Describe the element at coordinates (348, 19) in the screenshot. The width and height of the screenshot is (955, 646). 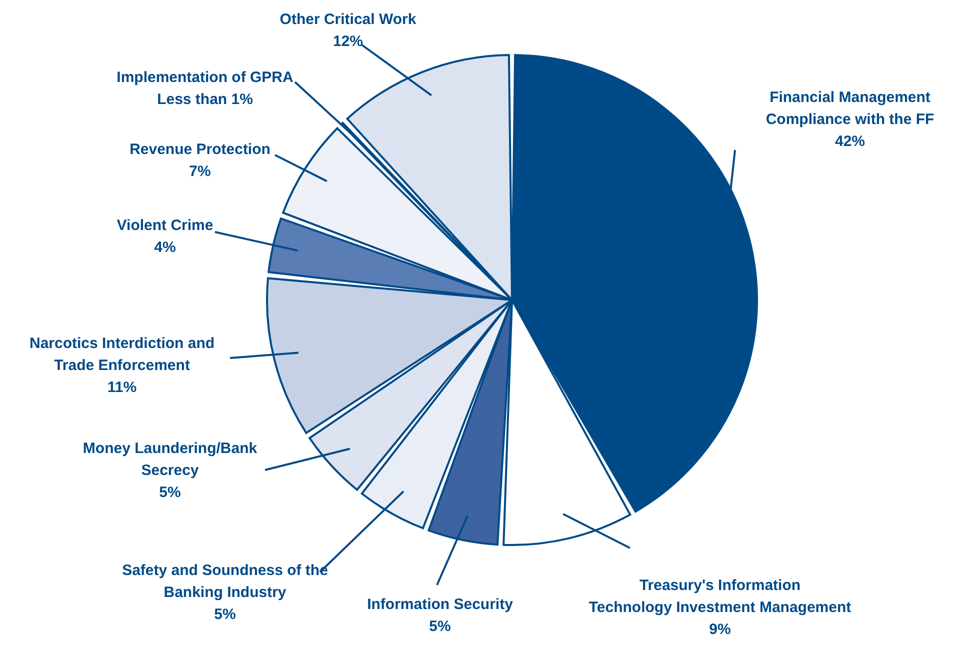
I see `slice-label: Other Critical Work` at that location.